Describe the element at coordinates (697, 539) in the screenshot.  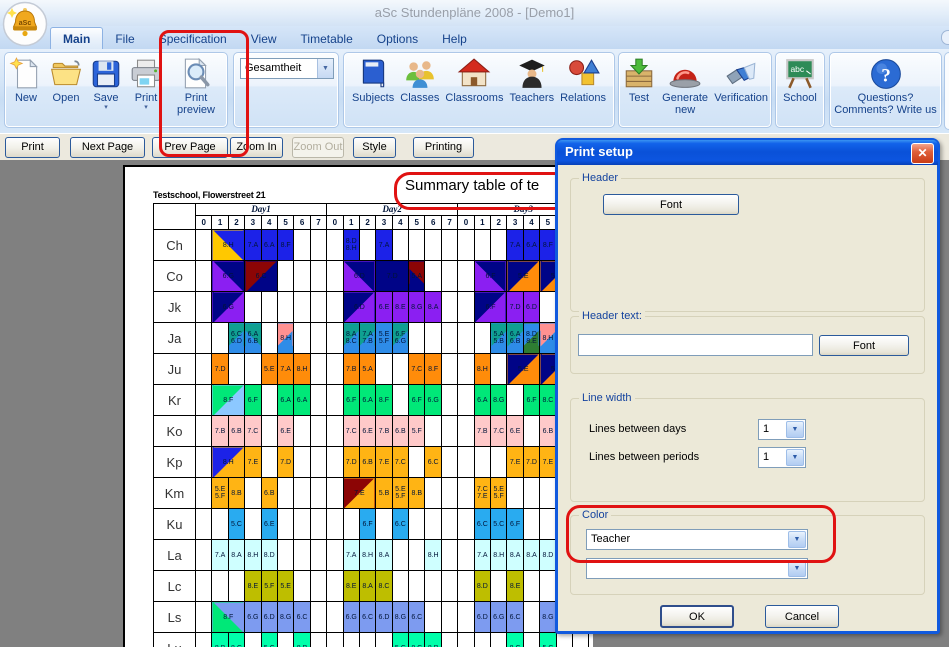
I see `color-select: Teacher ▼` at that location.